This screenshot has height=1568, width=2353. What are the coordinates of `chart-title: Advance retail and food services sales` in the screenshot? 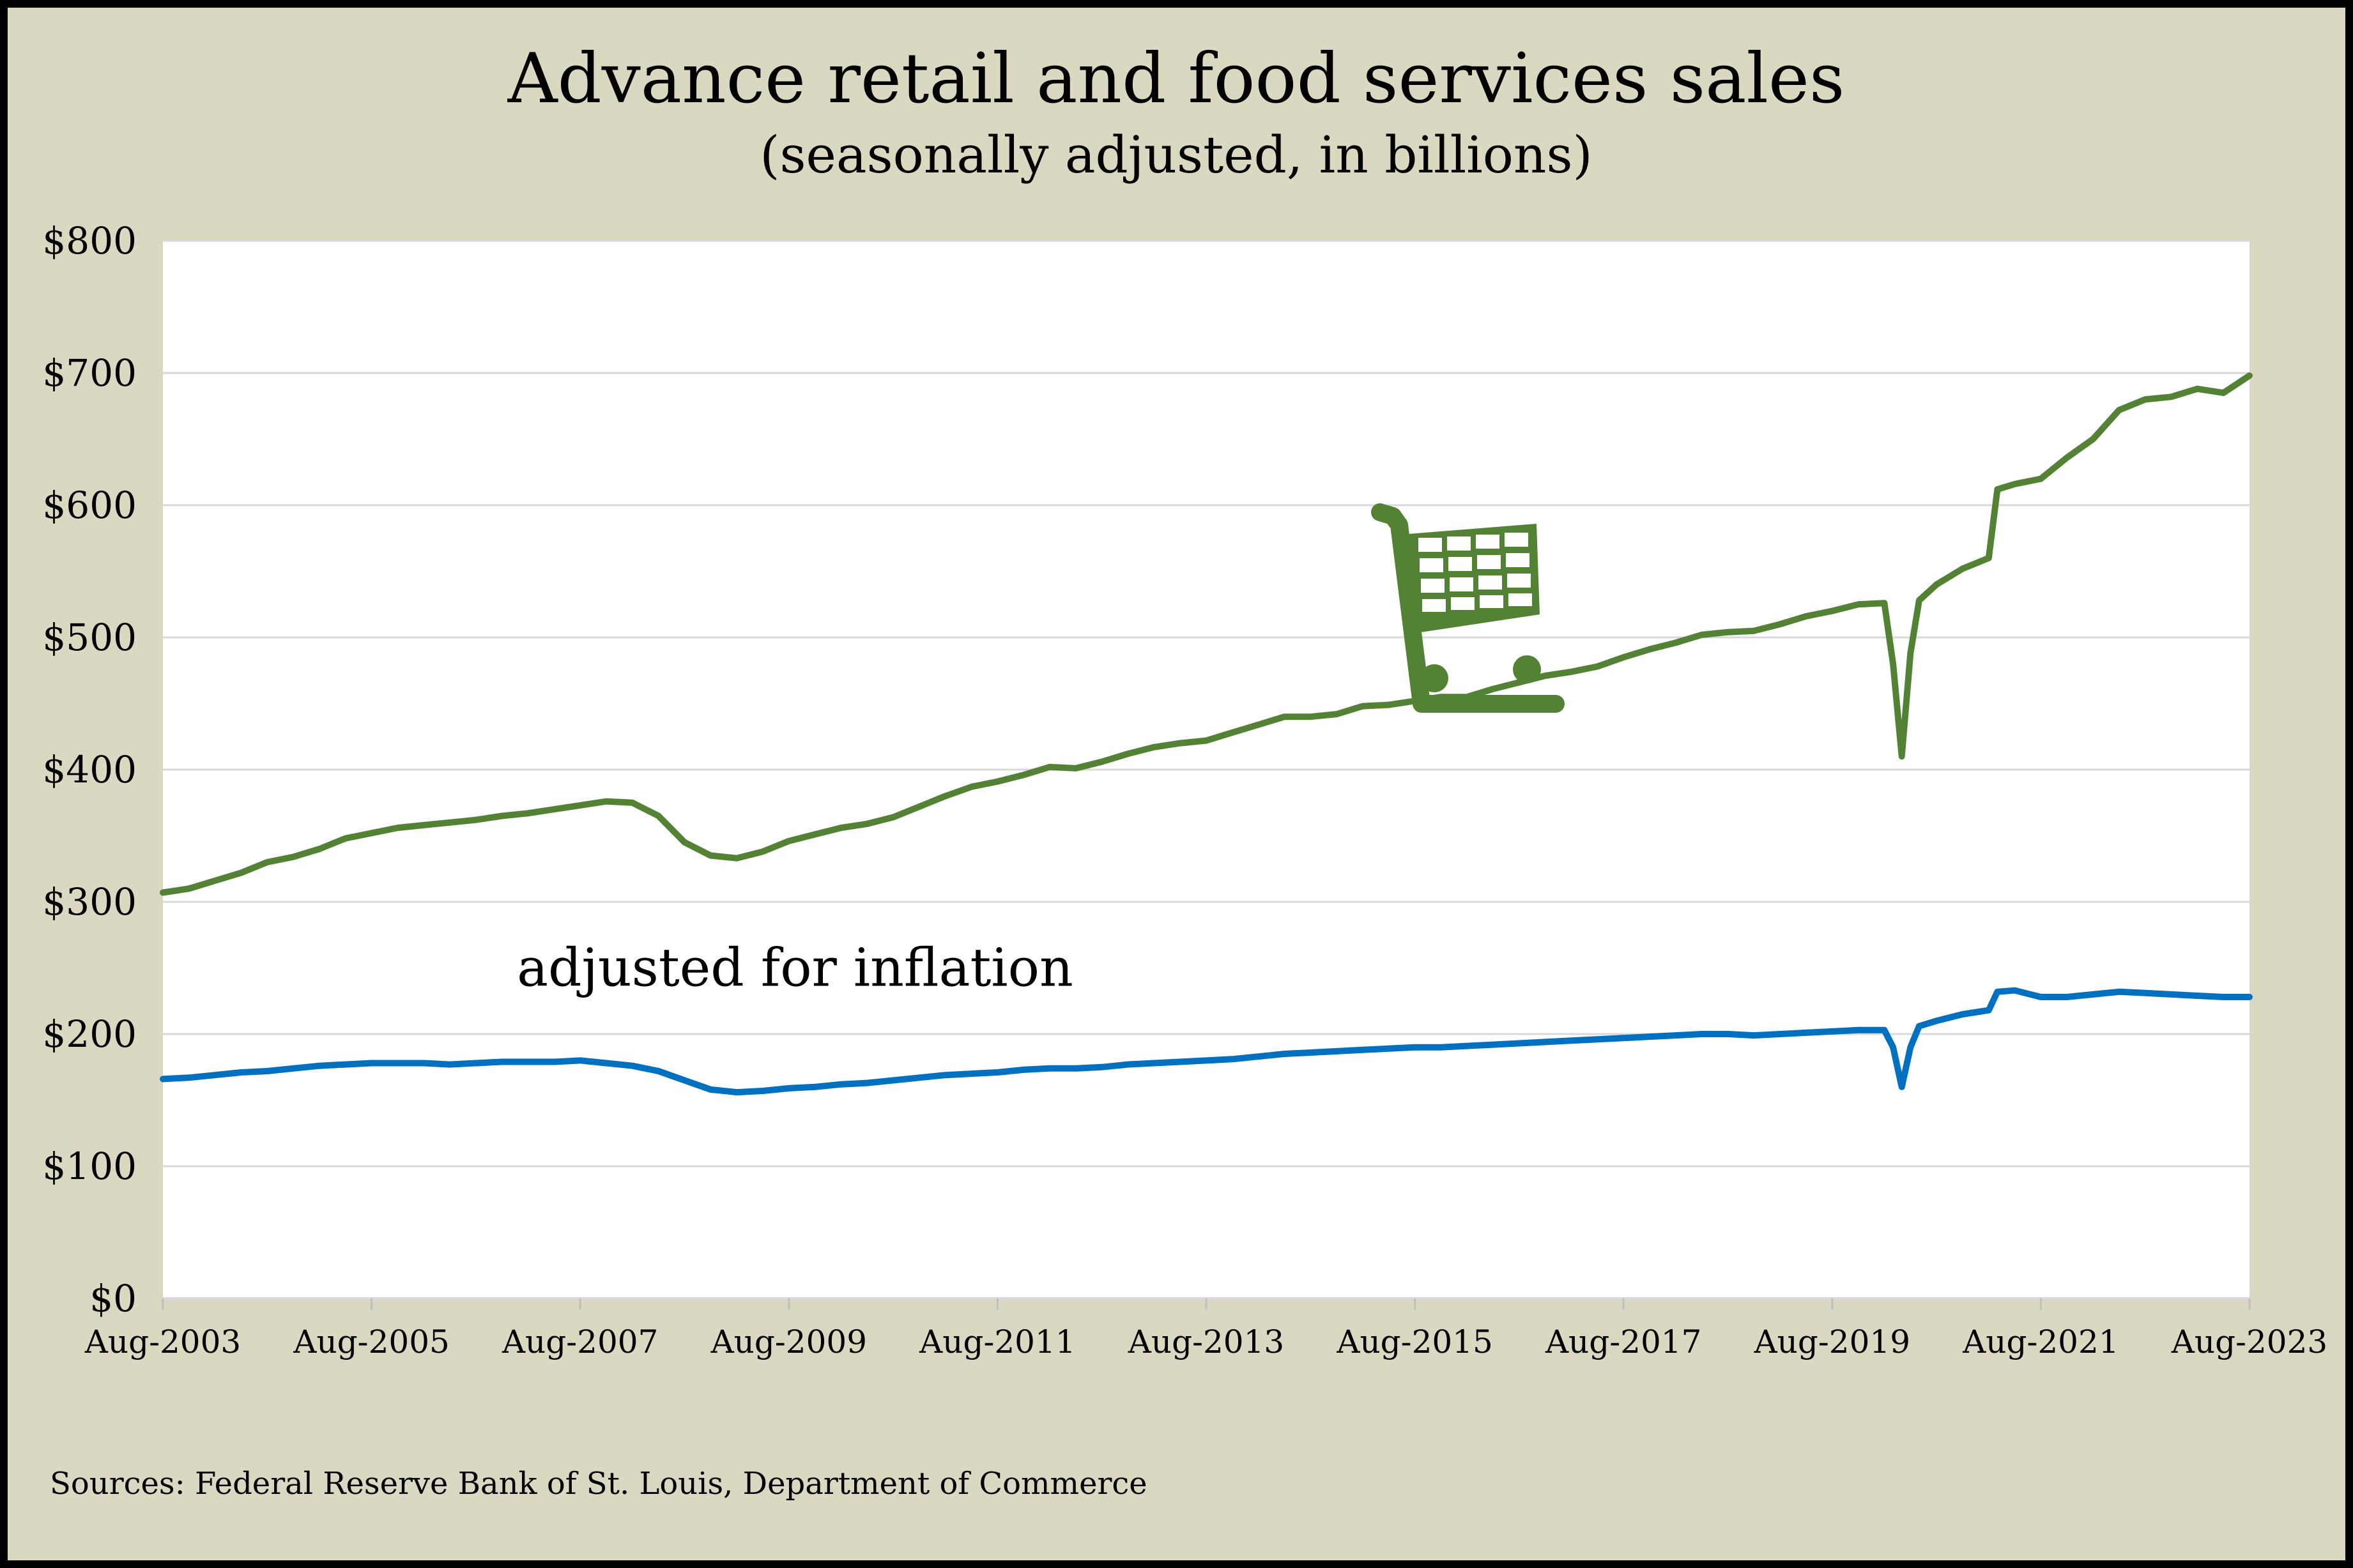 It's located at (1176, 79).